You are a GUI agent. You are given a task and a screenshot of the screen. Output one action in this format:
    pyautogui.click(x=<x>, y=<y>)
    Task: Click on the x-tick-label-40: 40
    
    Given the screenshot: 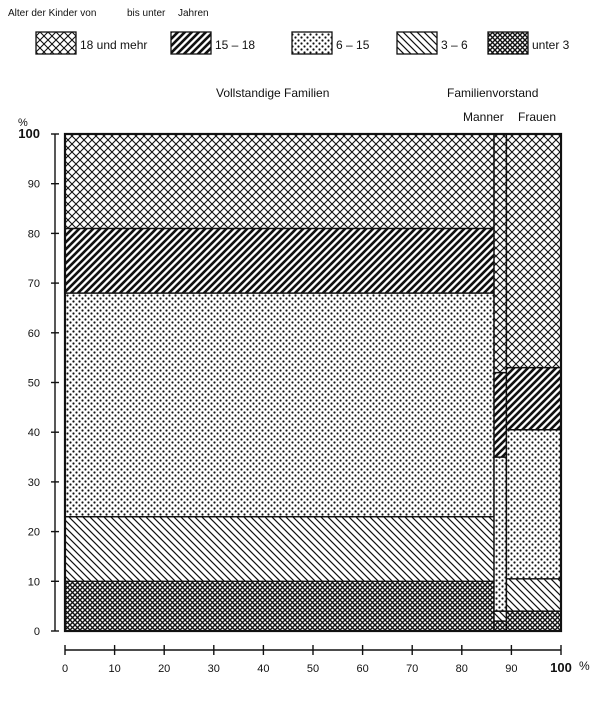 What is the action you would take?
    pyautogui.click(x=263, y=669)
    